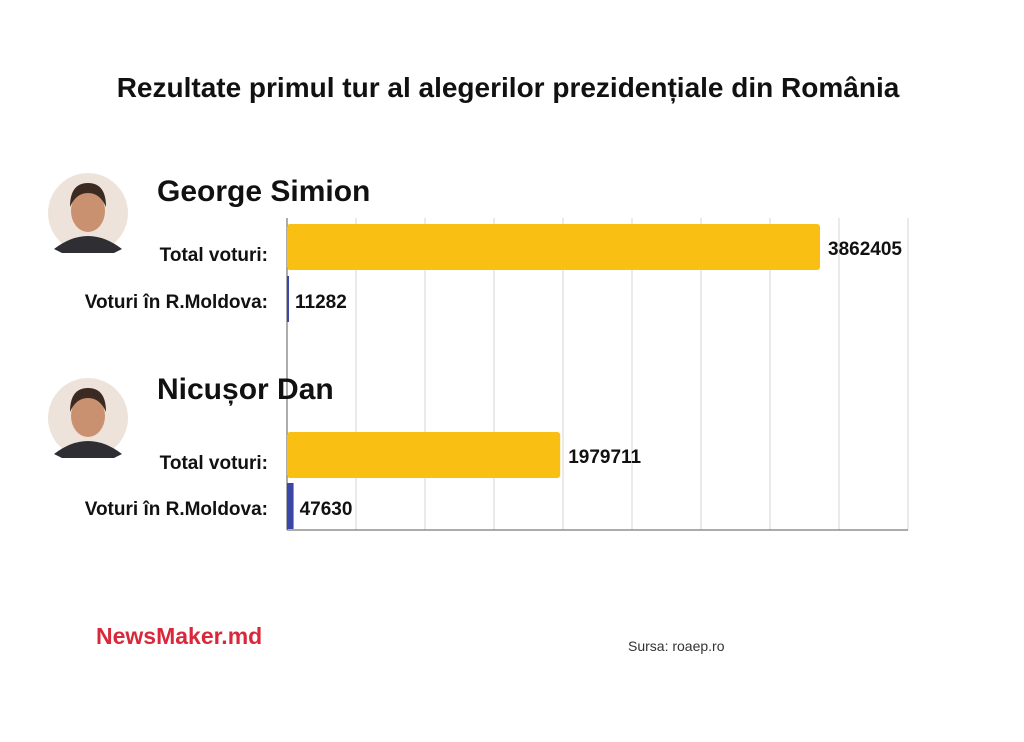  Describe the element at coordinates (179, 636) in the screenshot. I see `newsmaker-logo: NewsMaker.md` at that location.